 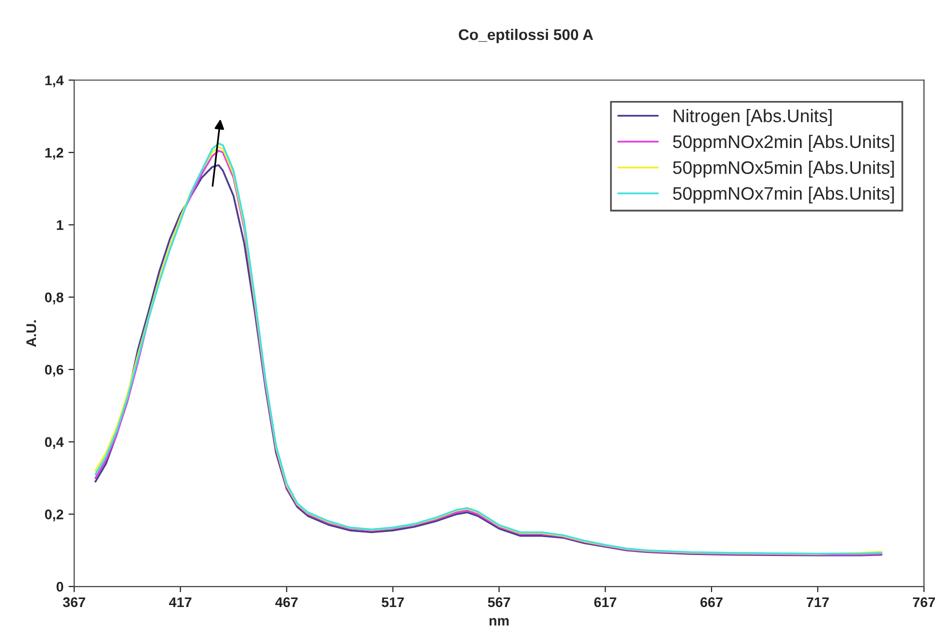 What do you see at coordinates (60, 587) in the screenshot?
I see `y-tick-label: 0` at bounding box center [60, 587].